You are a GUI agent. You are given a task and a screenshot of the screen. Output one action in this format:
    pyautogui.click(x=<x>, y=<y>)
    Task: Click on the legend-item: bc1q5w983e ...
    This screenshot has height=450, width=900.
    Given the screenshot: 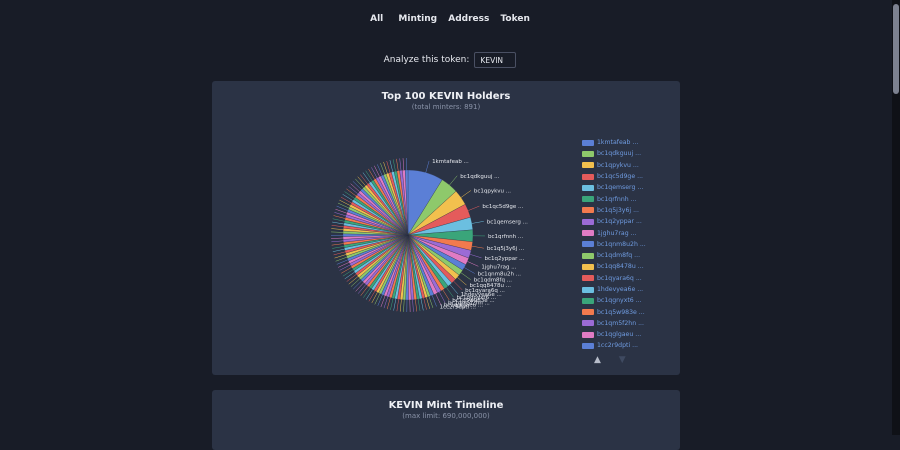 What is the action you would take?
    pyautogui.click(x=630, y=311)
    